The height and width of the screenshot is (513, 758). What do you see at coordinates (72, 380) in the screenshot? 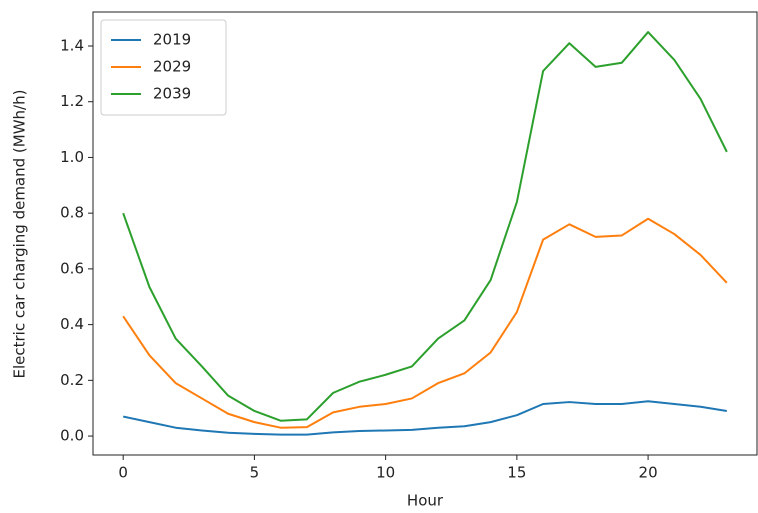
I see `y-tick-label: 0.2` at bounding box center [72, 380].